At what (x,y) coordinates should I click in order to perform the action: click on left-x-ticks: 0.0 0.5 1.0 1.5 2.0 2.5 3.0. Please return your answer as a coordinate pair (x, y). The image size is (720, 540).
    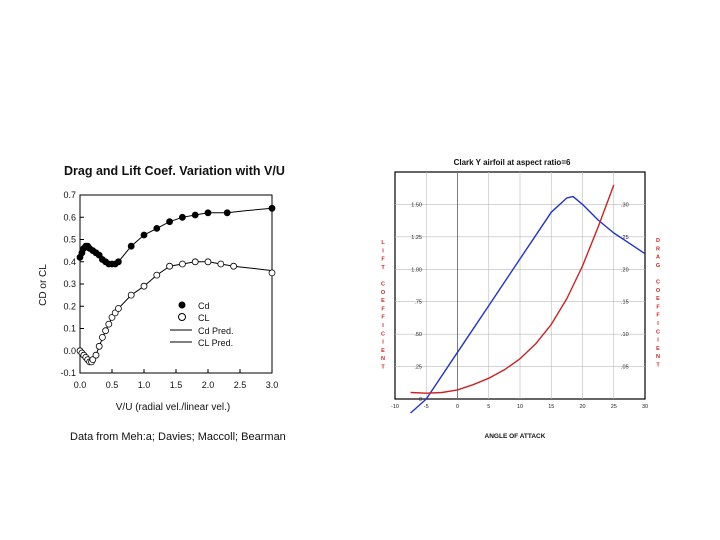
    Looking at the image, I should click on (176, 379).